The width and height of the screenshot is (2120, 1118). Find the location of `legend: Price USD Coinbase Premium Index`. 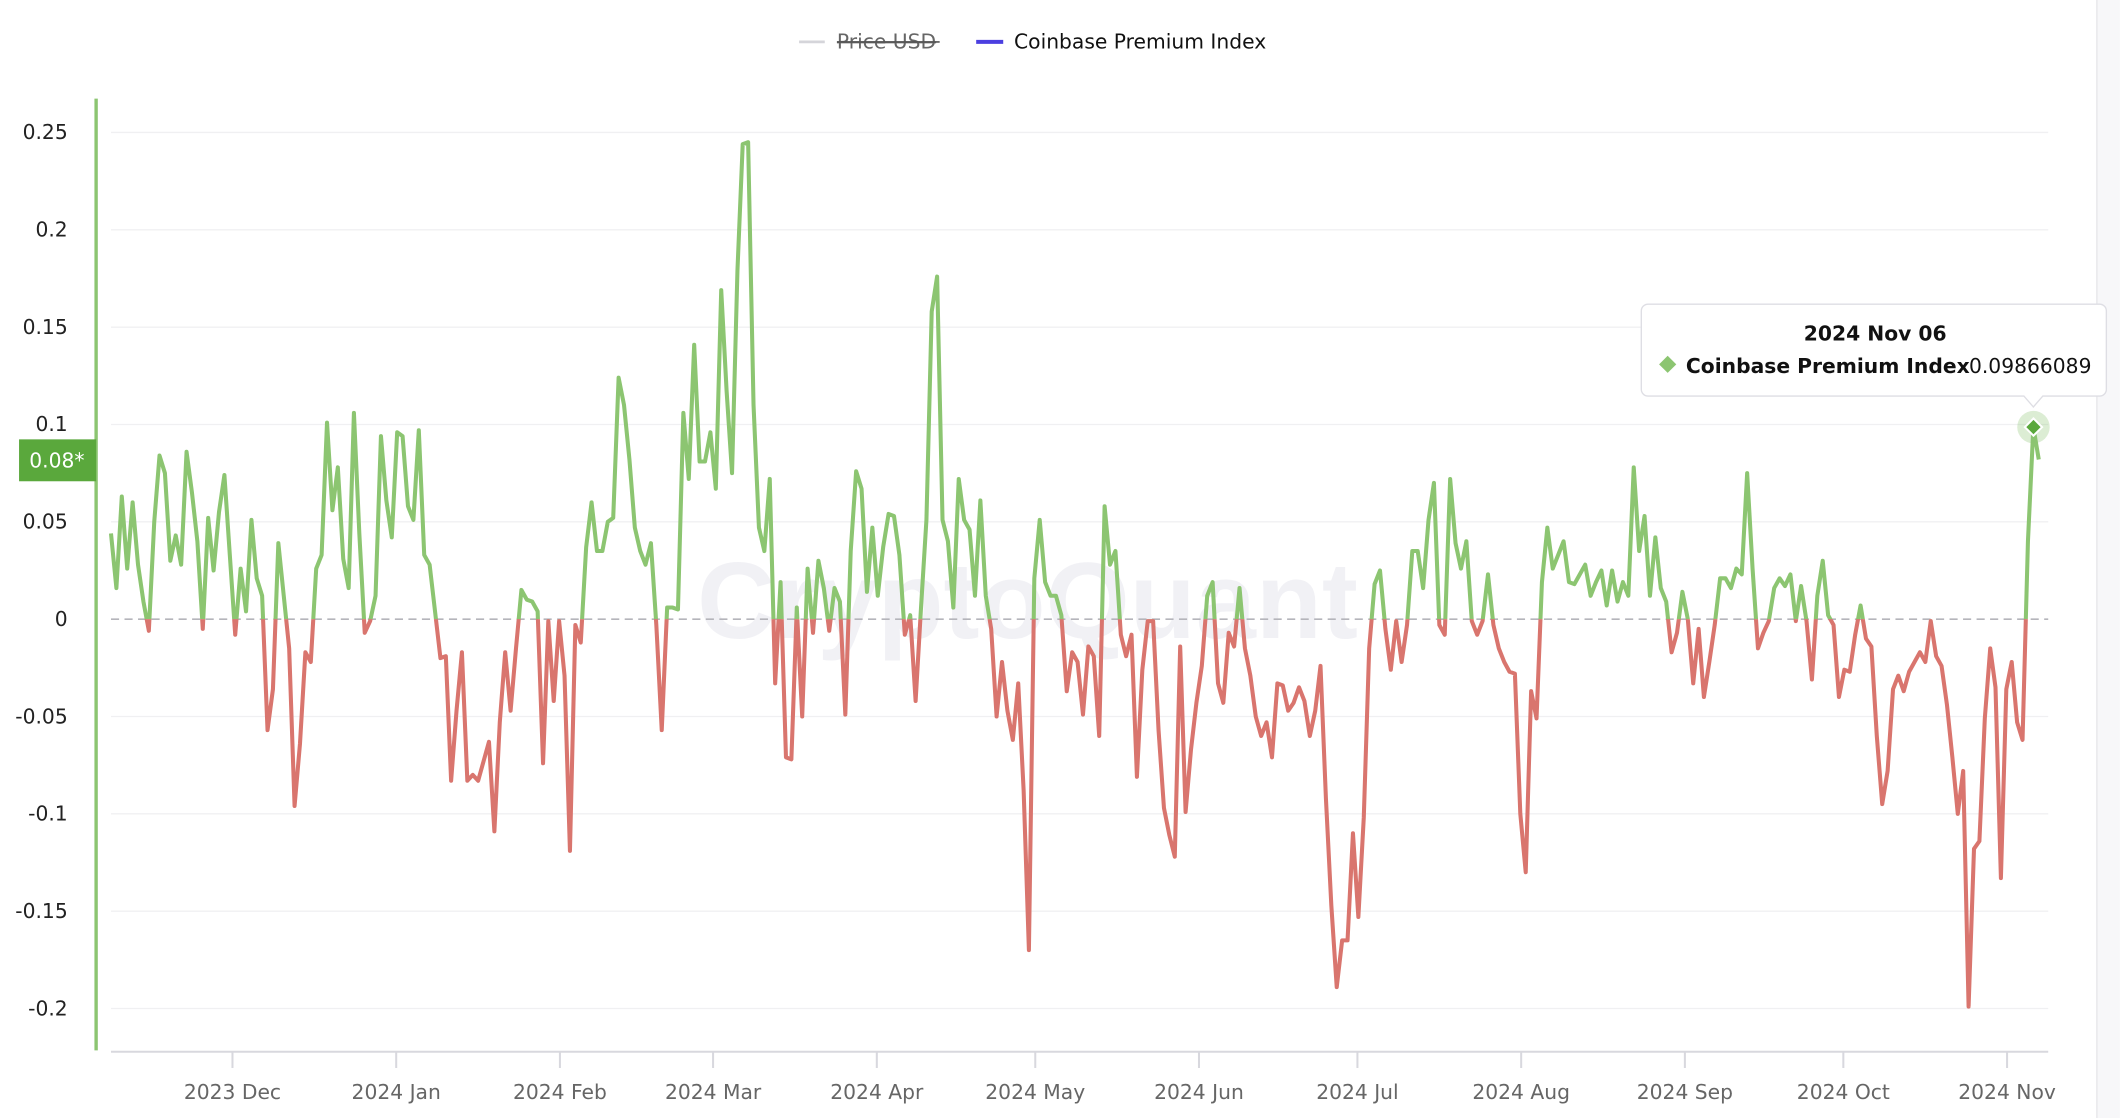

legend: Price USD Coinbase Premium Index is located at coordinates (1032, 42).